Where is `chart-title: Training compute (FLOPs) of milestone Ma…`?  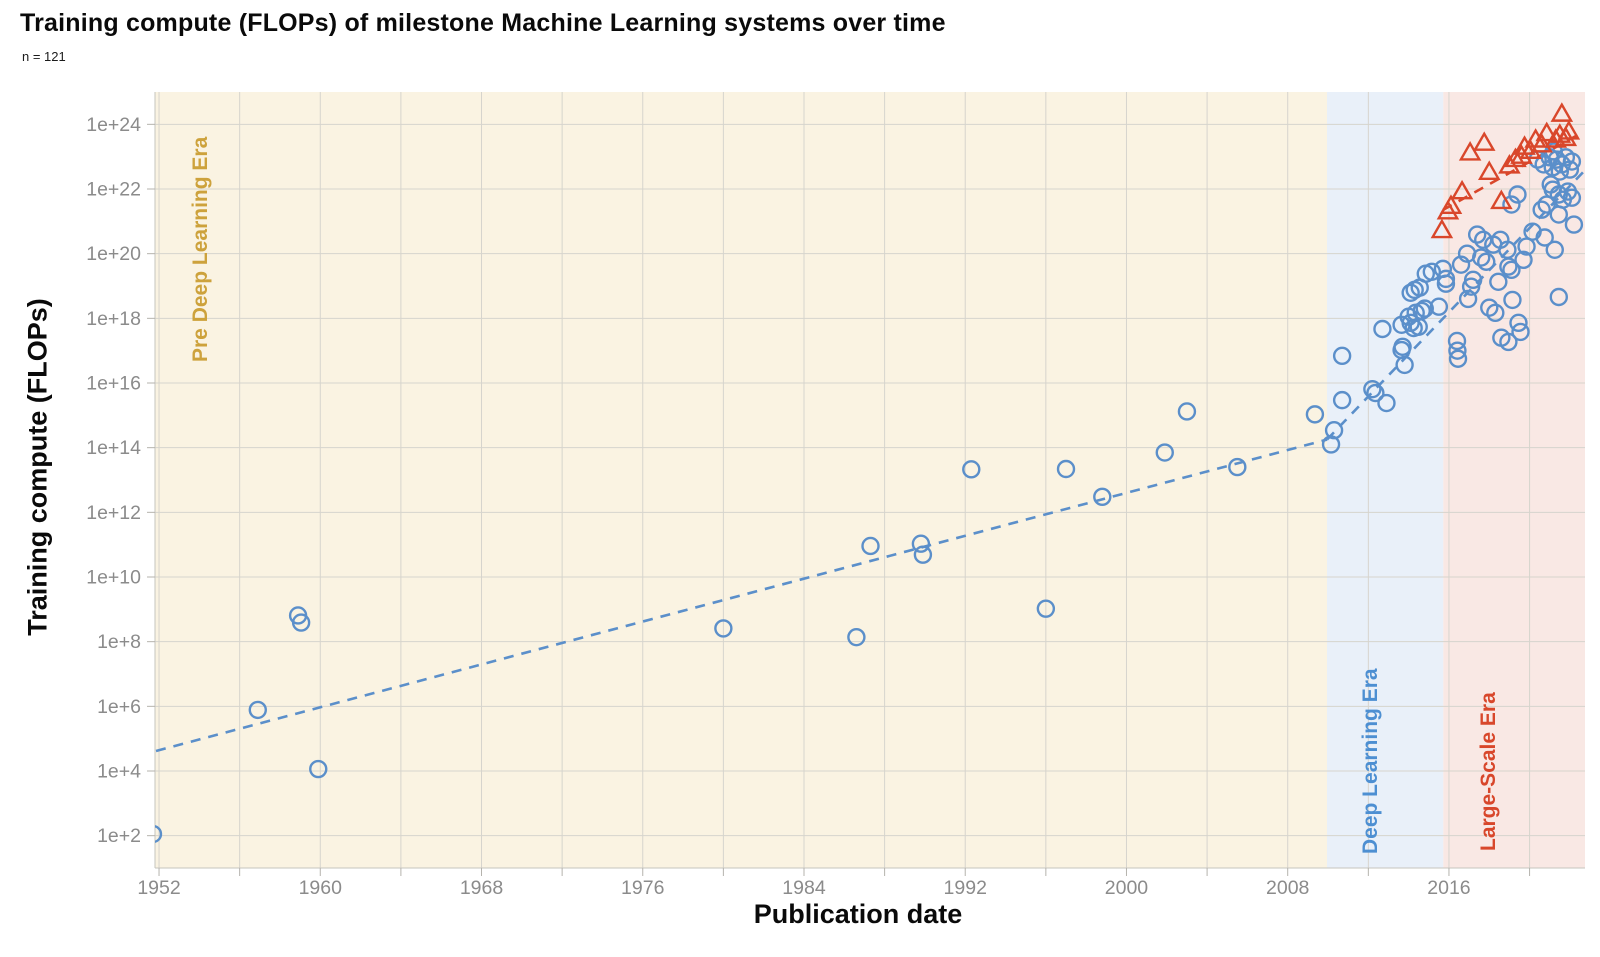 chart-title: Training compute (FLOPs) of milestone Ma… is located at coordinates (483, 23).